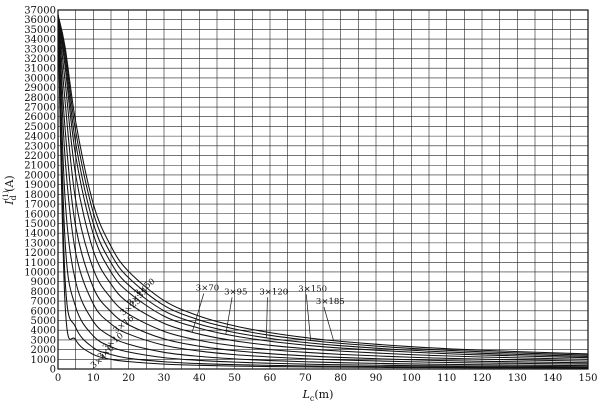  What do you see at coordinates (43, 292) in the screenshot?
I see `y-tick-label: 8000` at bounding box center [43, 292].